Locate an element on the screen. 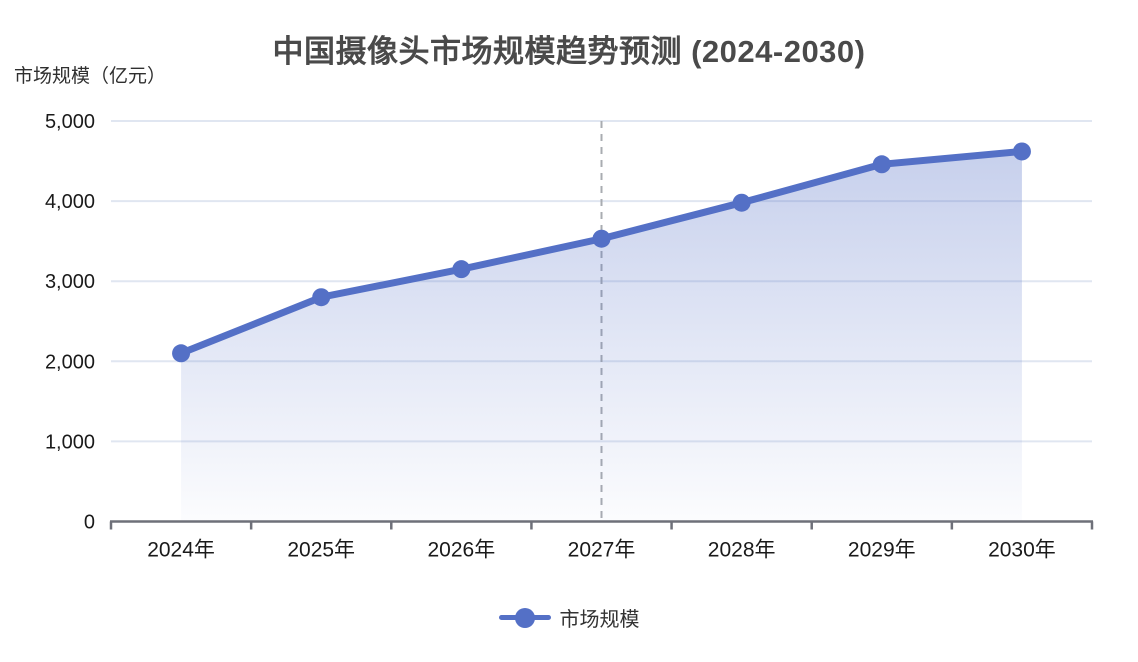 This screenshot has width=1138, height=662. x-tick-label: 2026年 is located at coordinates (461, 550).